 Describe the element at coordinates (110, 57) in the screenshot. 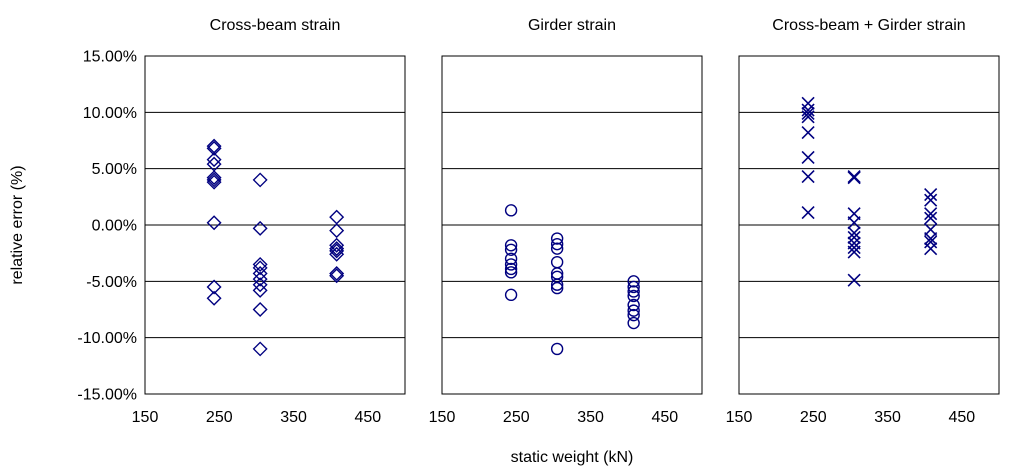

I see `y-tick-label: 15.00%` at that location.